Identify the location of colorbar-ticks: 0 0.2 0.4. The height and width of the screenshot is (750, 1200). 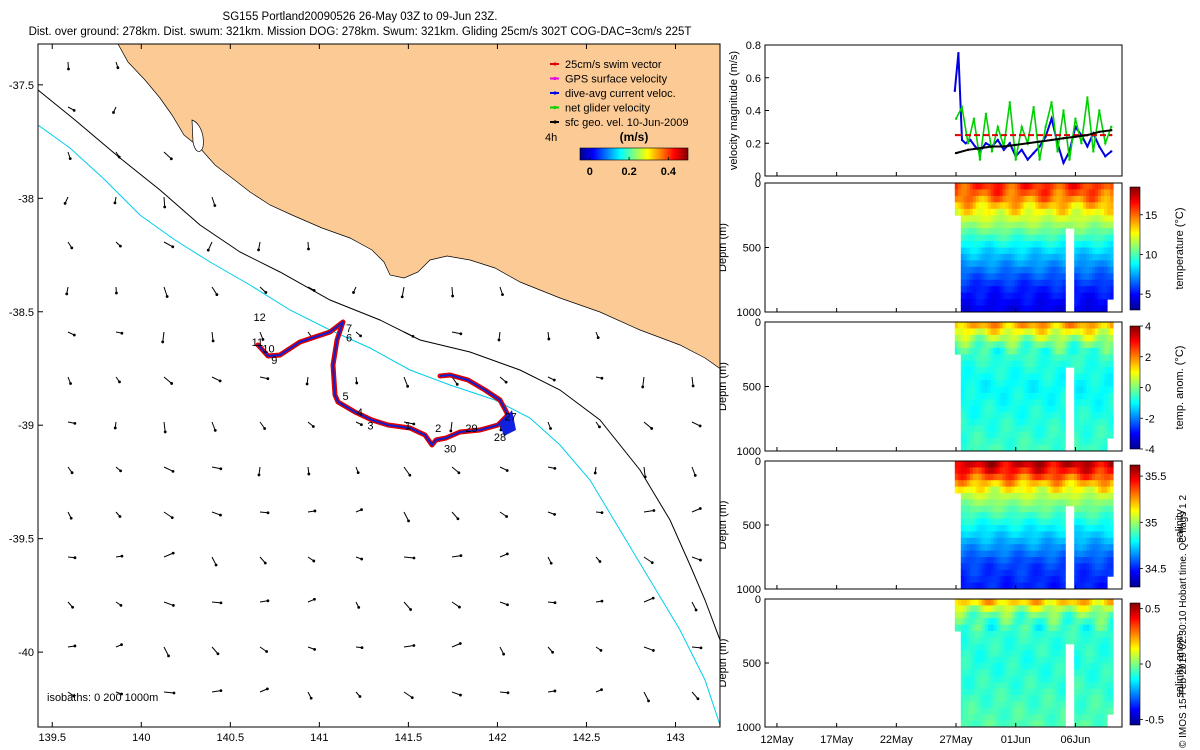
(632, 167).